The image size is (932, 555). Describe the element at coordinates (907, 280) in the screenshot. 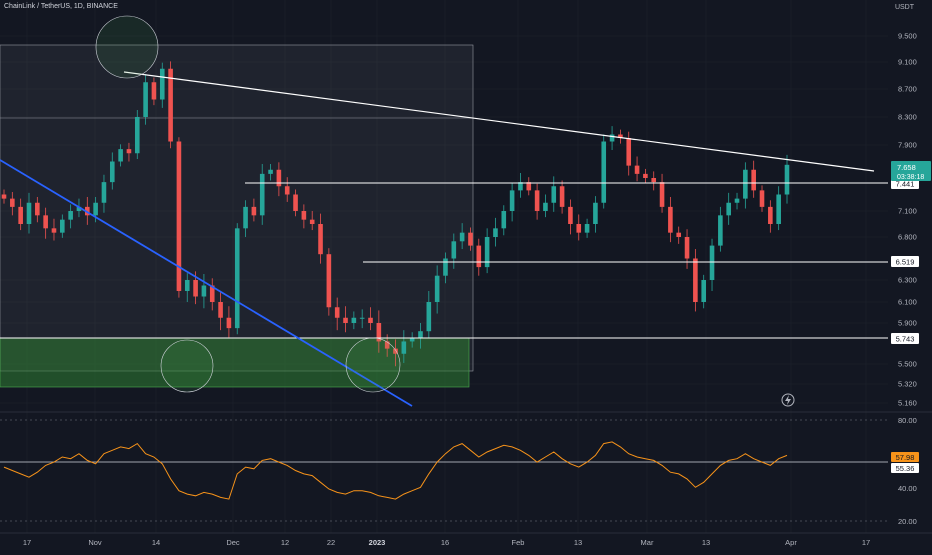

I see `price-tick-label: 6.300` at that location.